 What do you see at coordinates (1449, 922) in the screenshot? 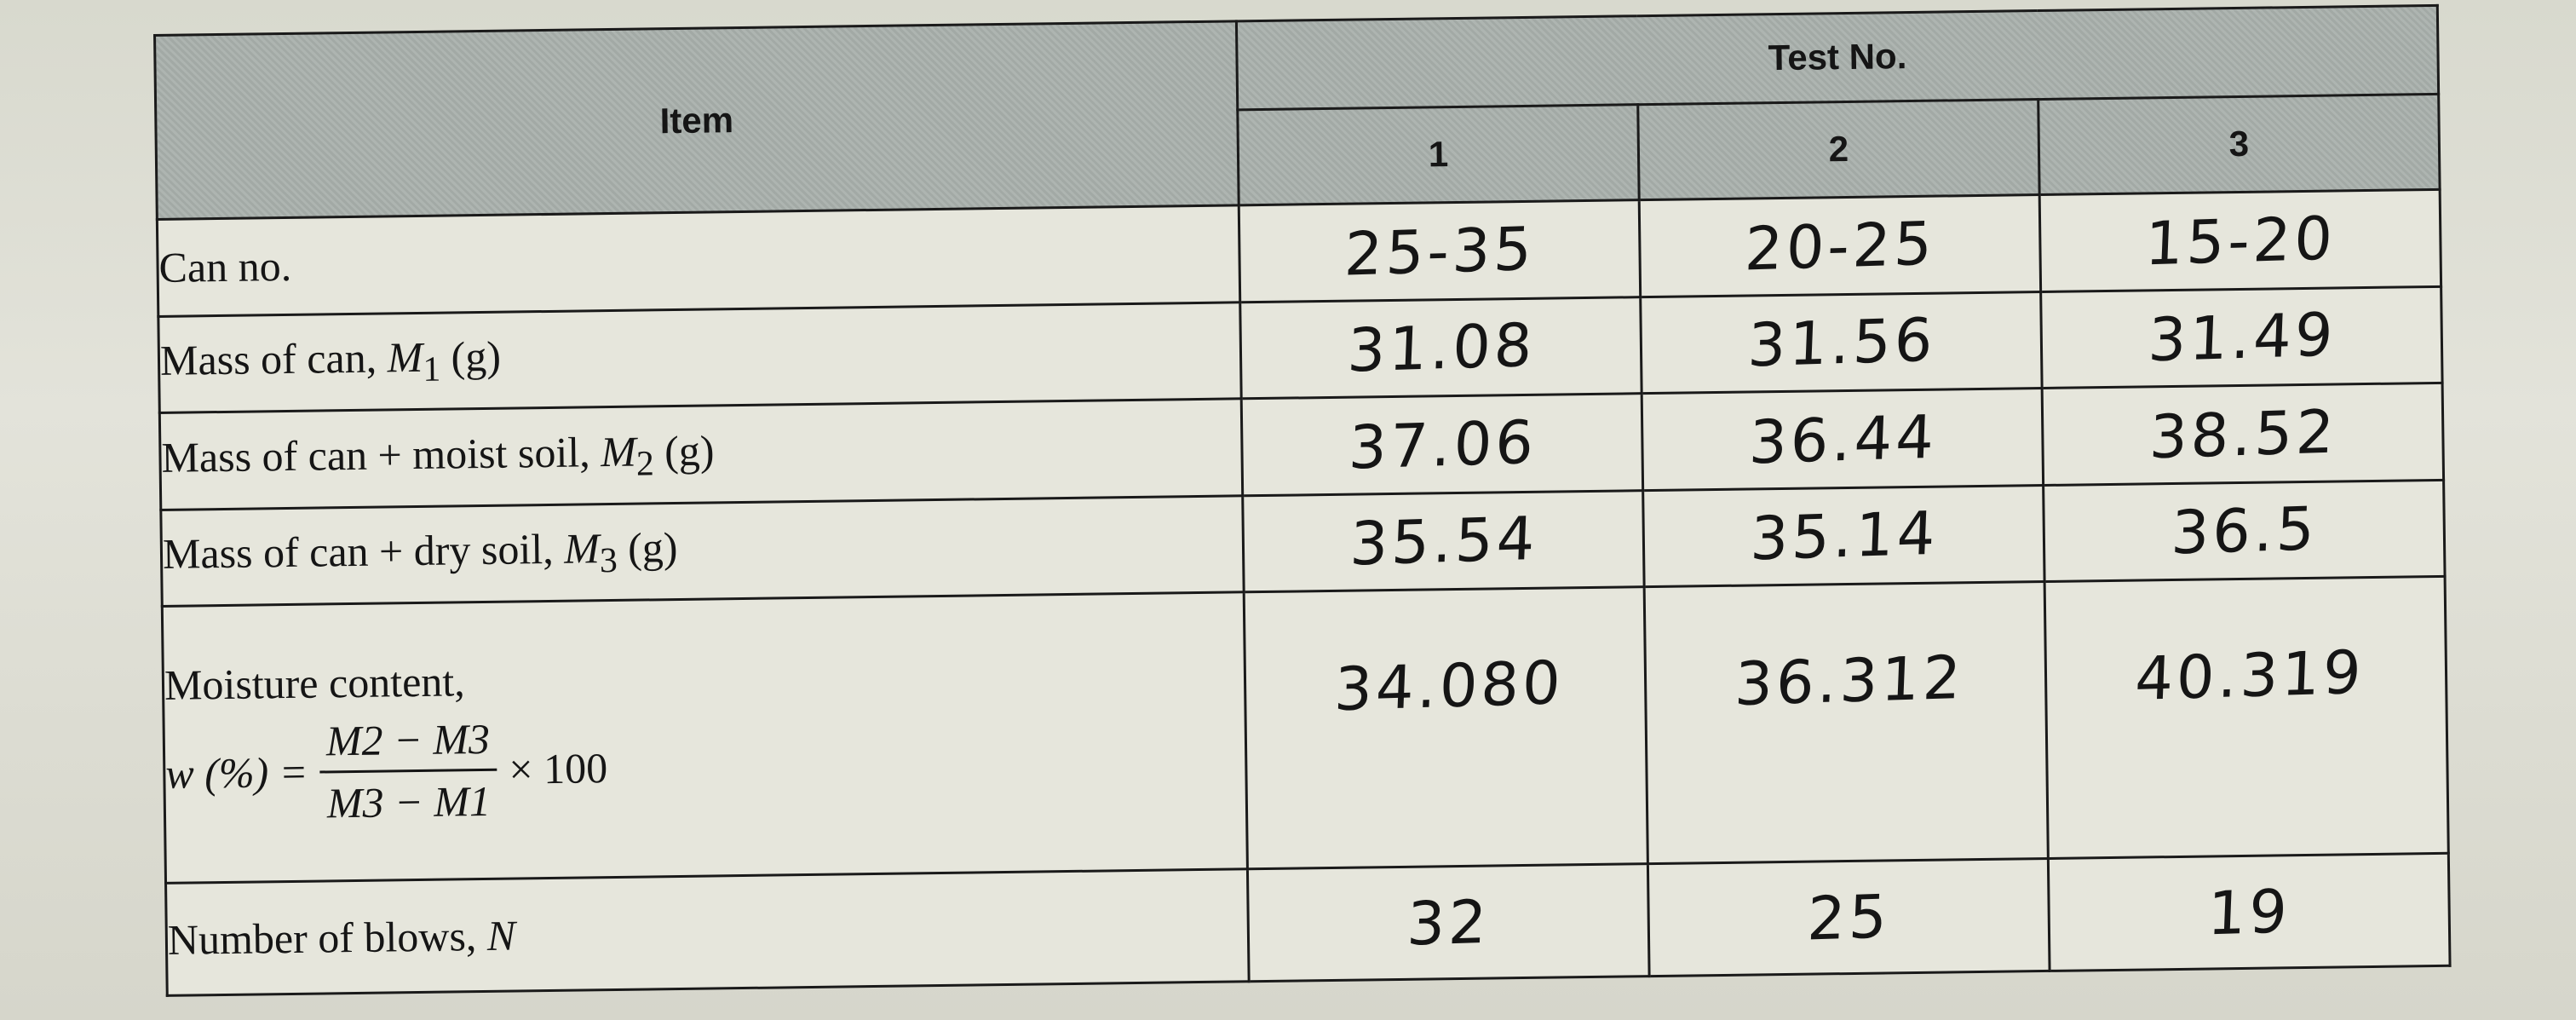
I see `blows-value-1: 32` at bounding box center [1449, 922].